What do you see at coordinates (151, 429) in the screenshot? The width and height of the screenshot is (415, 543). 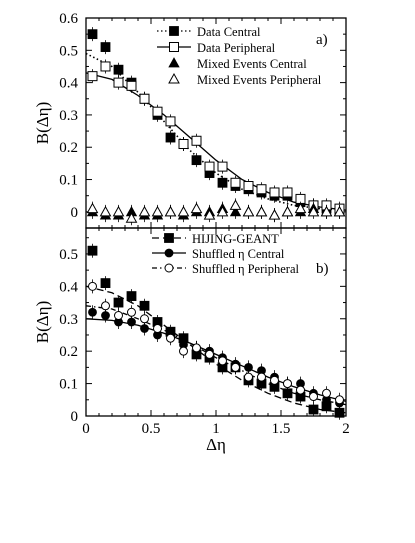 I see `x-tick-label: 0.5` at bounding box center [151, 429].